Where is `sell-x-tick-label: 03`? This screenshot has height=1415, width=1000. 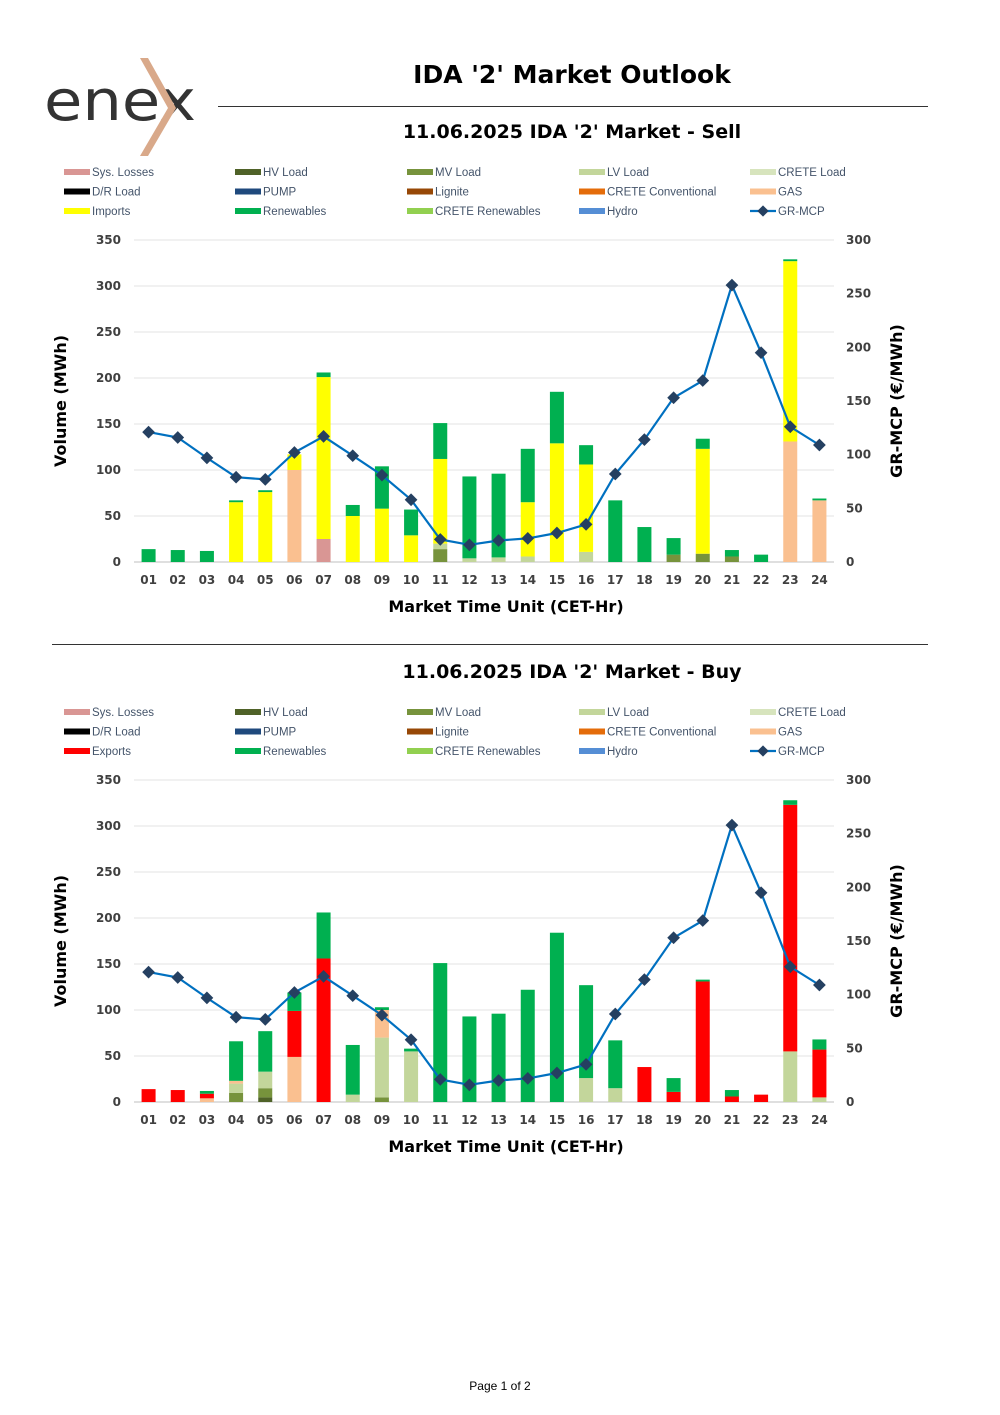 sell-x-tick-label: 03 is located at coordinates (207, 580).